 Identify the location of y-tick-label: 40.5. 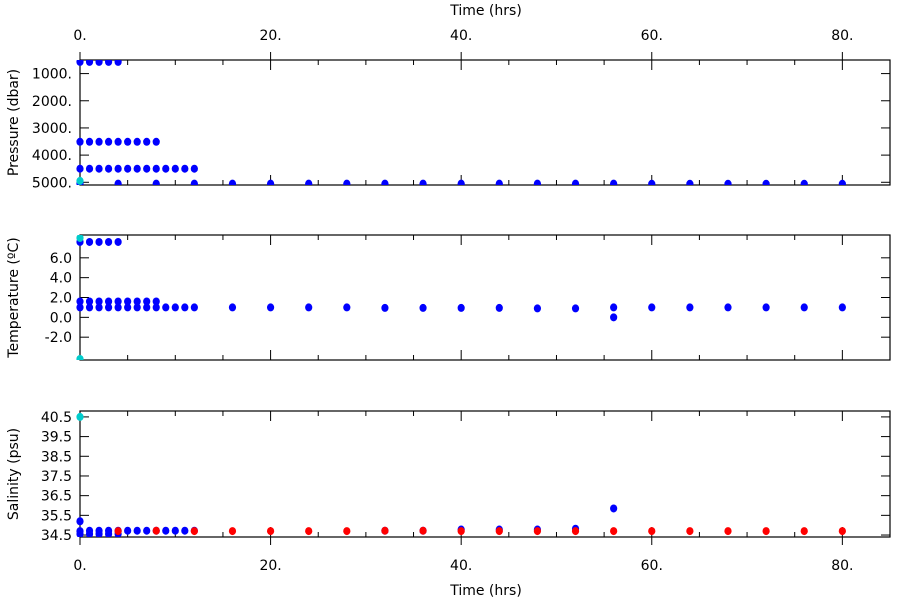
(56, 418).